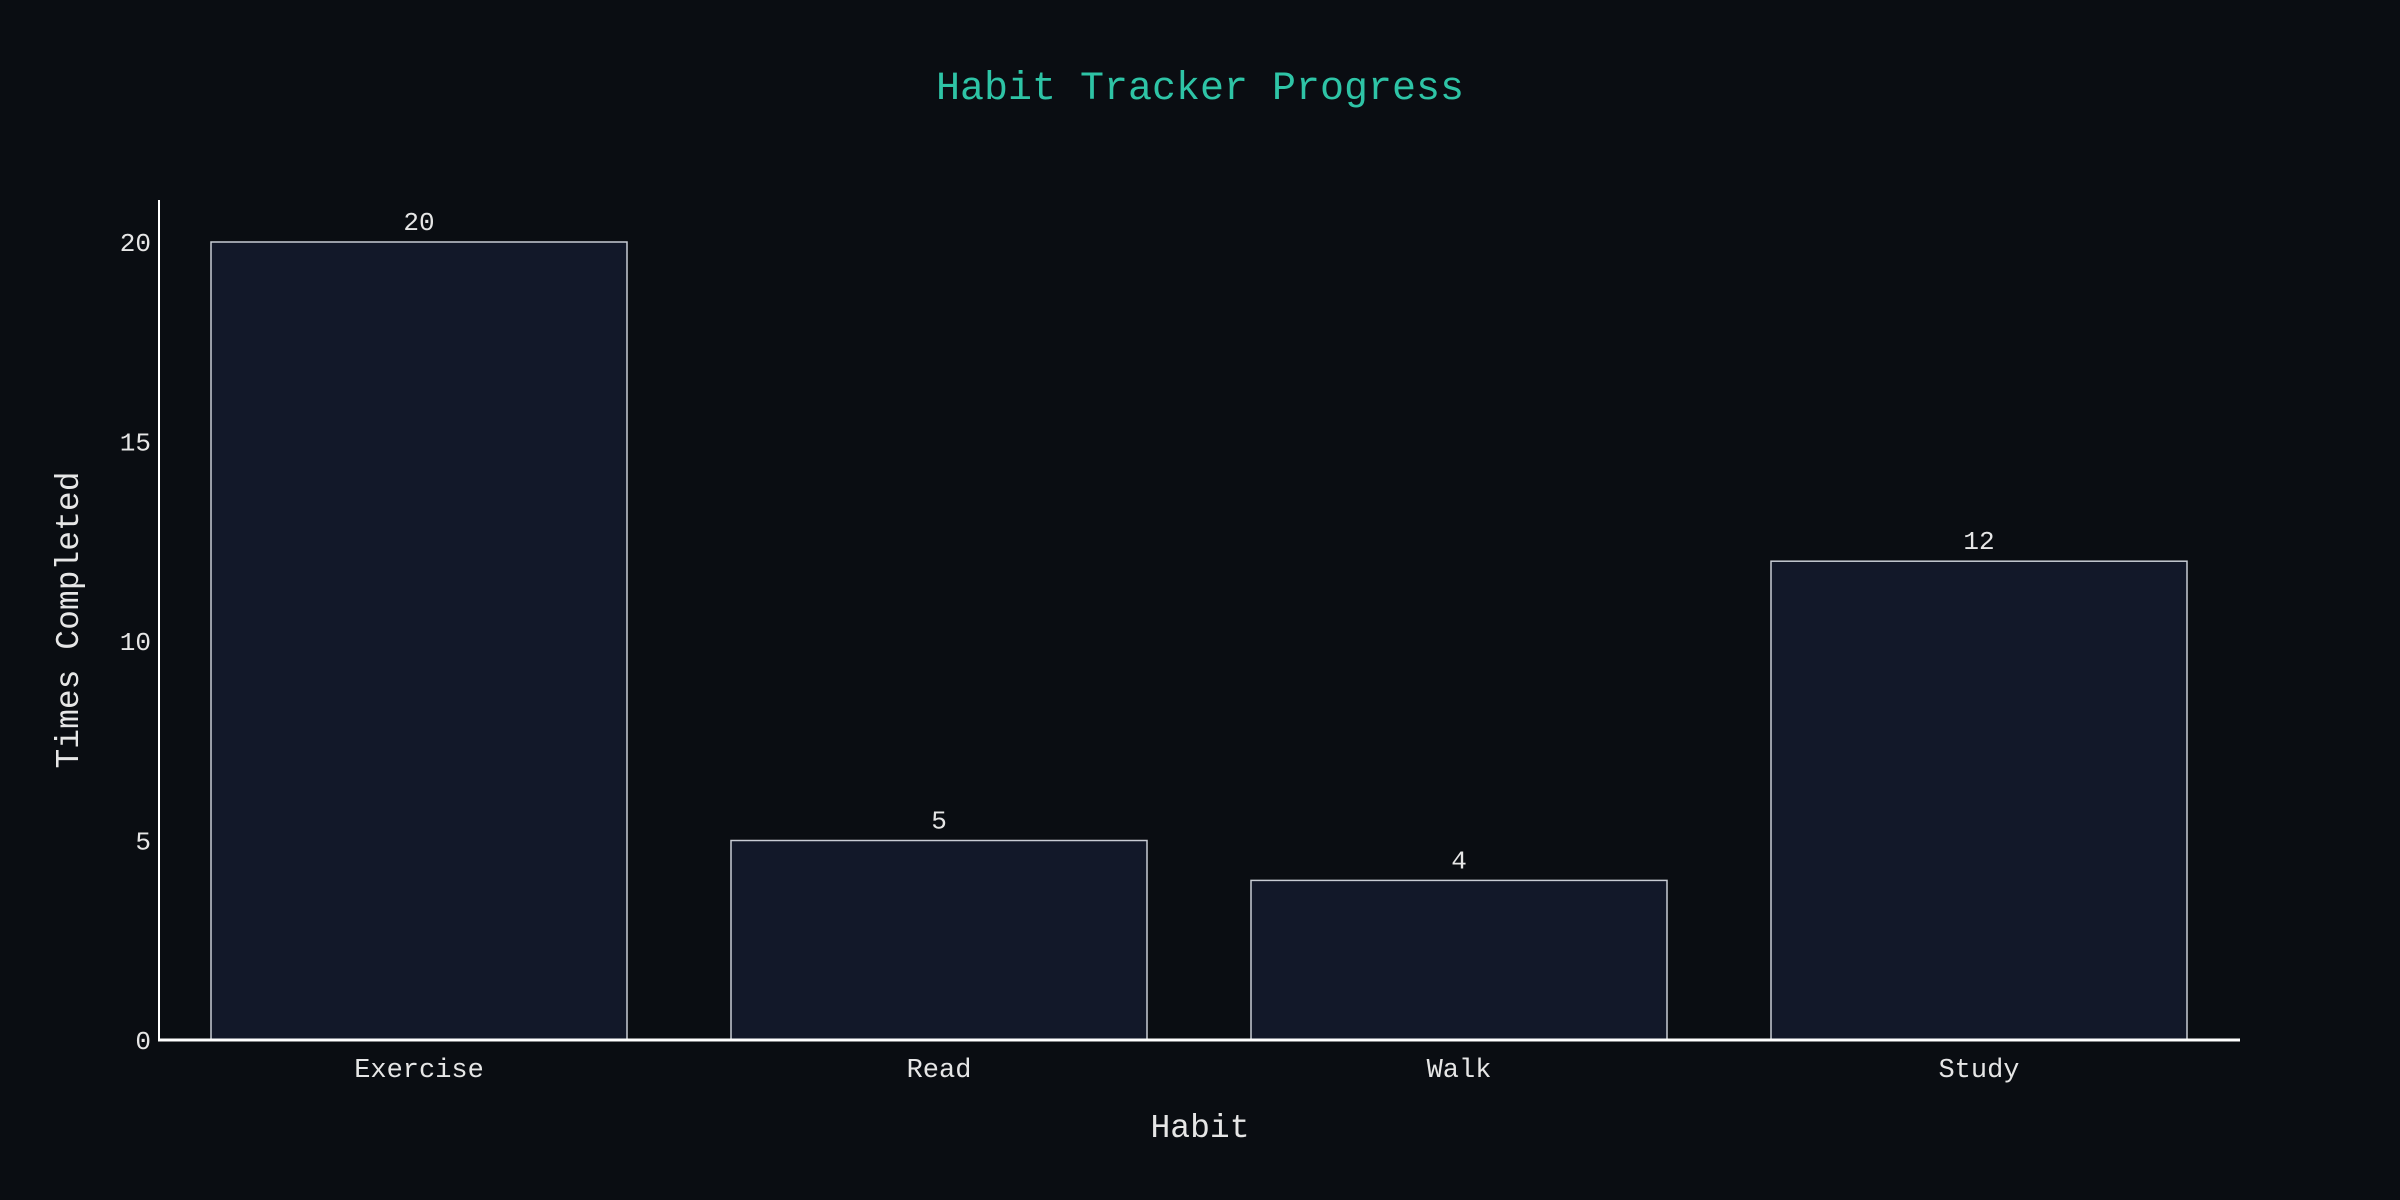 The height and width of the screenshot is (1200, 2400). Describe the element at coordinates (1459, 1071) in the screenshot. I see `x-tick-label-walk: Walk` at that location.